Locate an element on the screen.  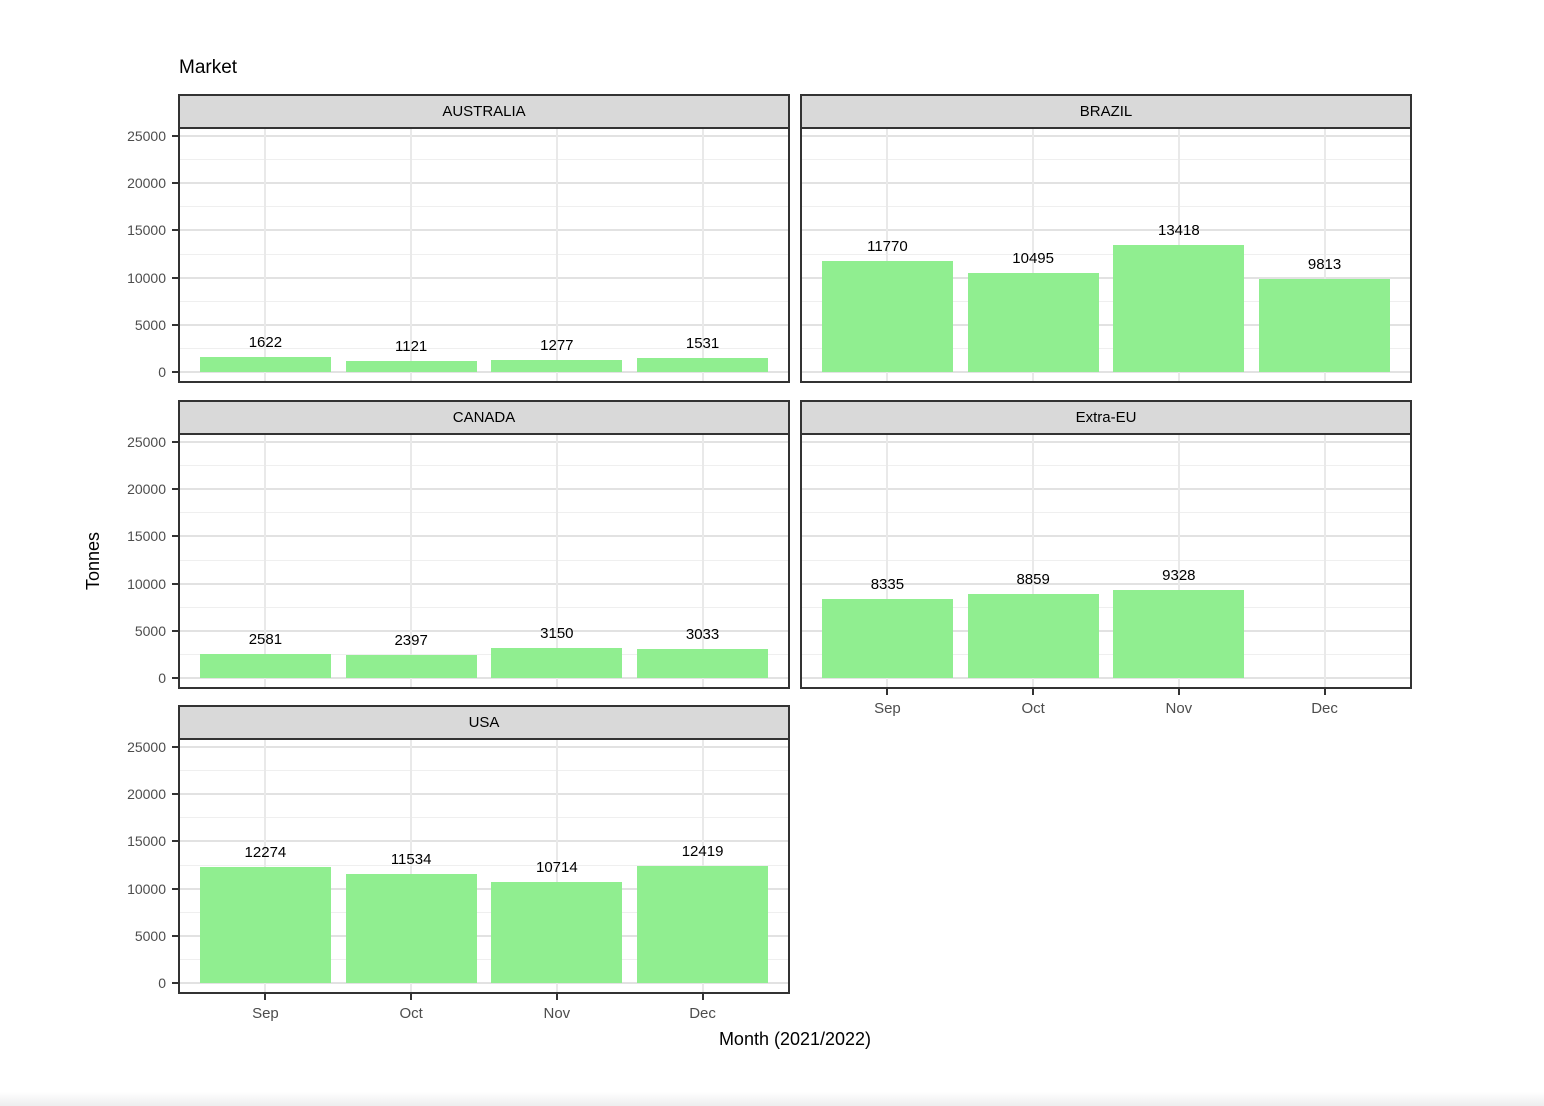
facet-strip-brazil: BRAZIL is located at coordinates (1106, 110).